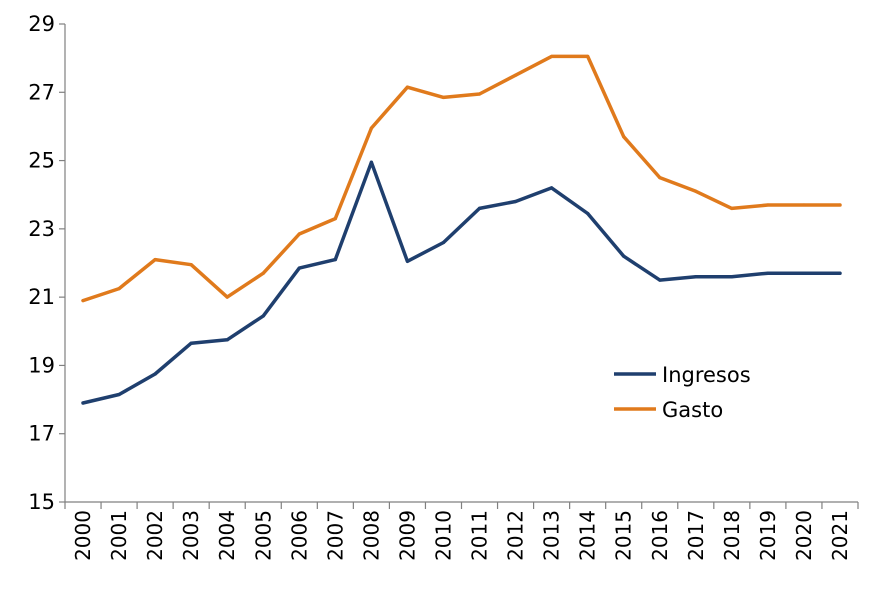  What do you see at coordinates (682, 392) in the screenshot?
I see `legend: Ingresos Gasto` at bounding box center [682, 392].